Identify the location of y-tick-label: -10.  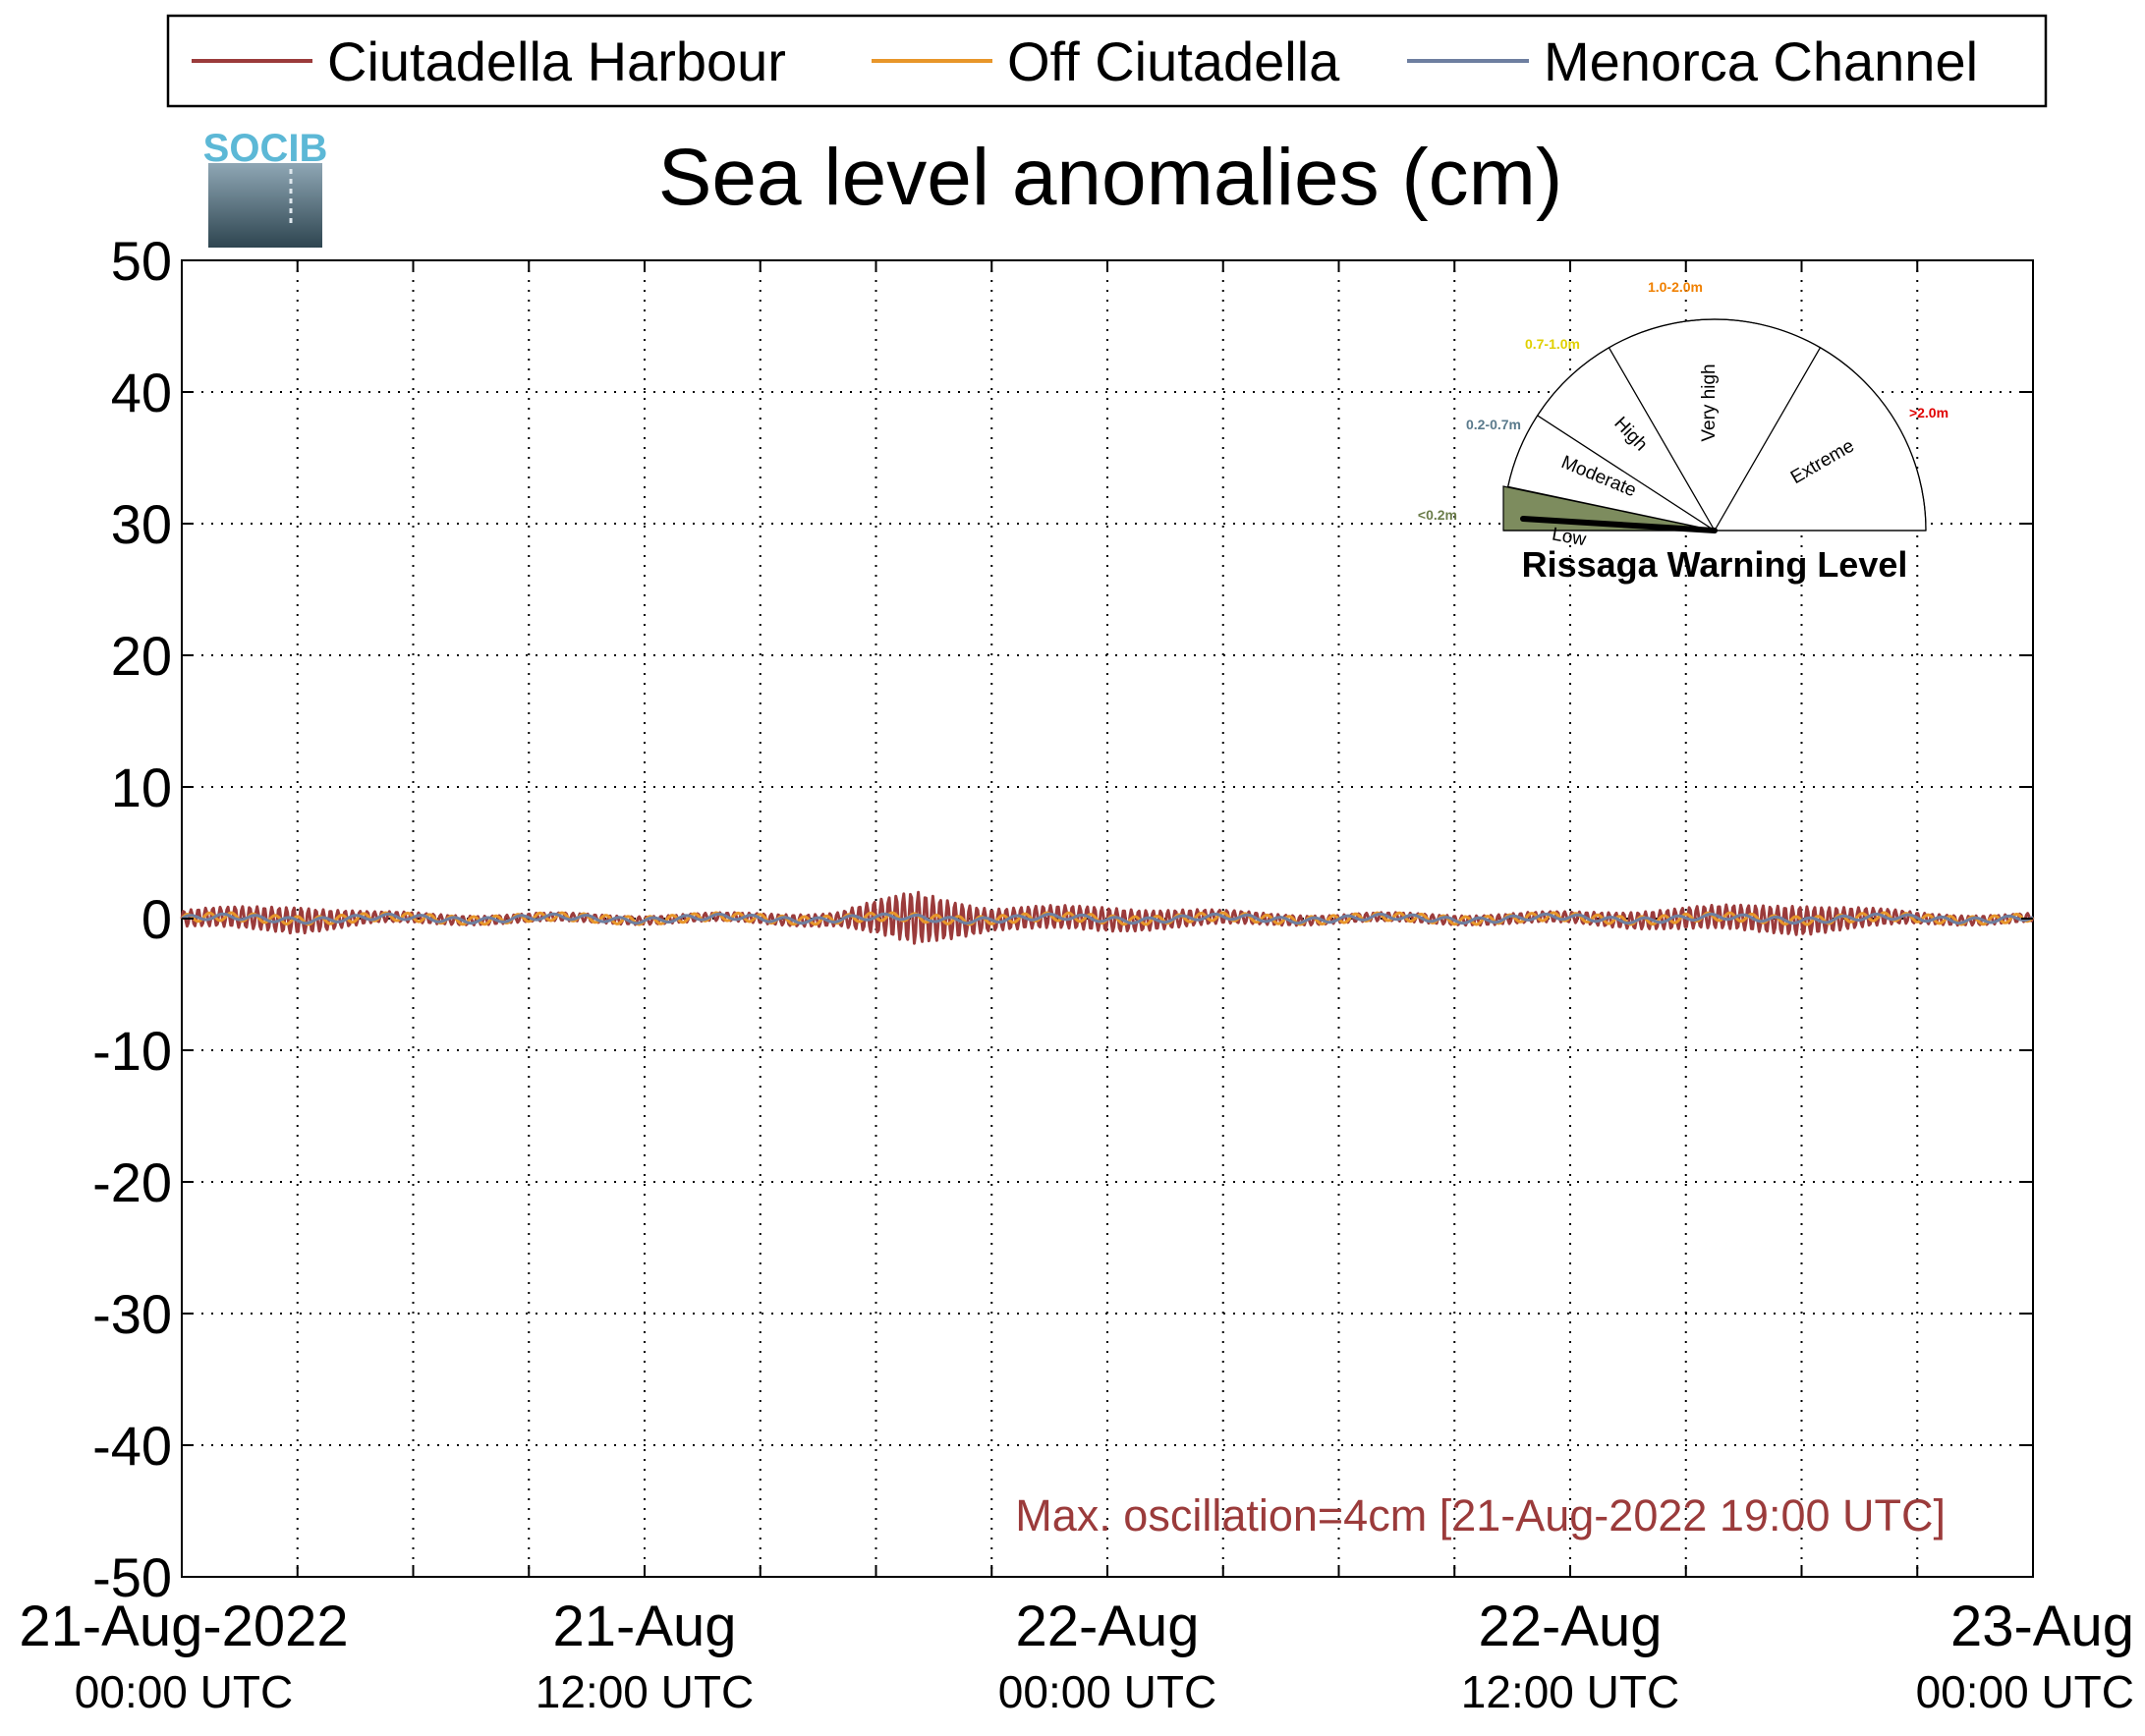
(132, 1051).